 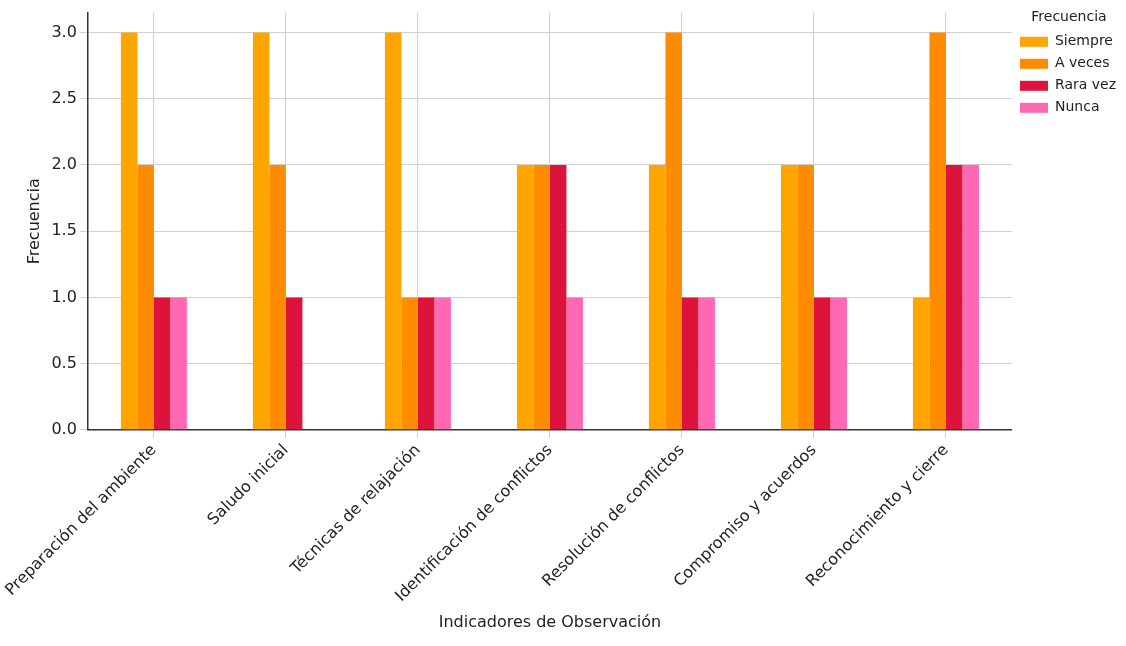 I want to click on y-tick-label: 0.5, so click(x=64, y=362).